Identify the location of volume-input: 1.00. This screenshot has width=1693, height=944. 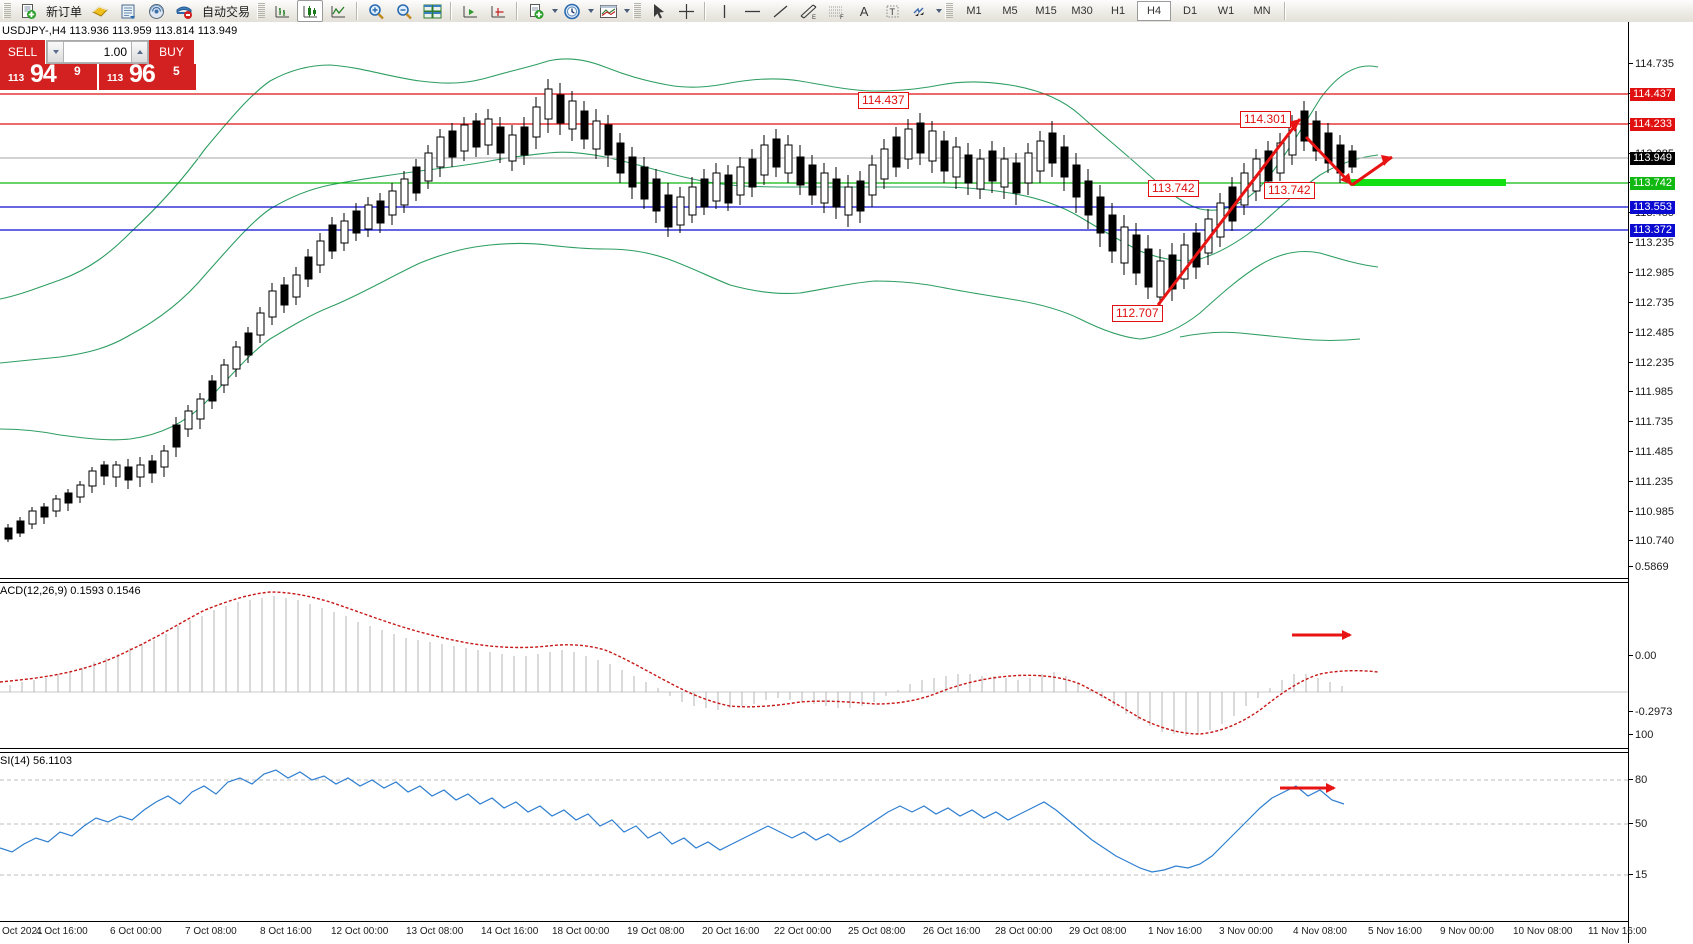
(97, 52).